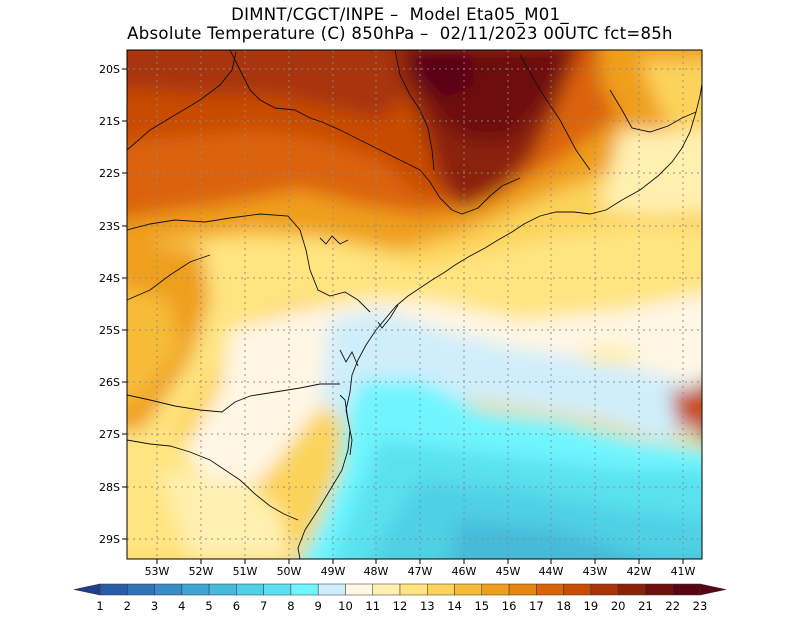  I want to click on colorbar-label: 3, so click(154, 606).